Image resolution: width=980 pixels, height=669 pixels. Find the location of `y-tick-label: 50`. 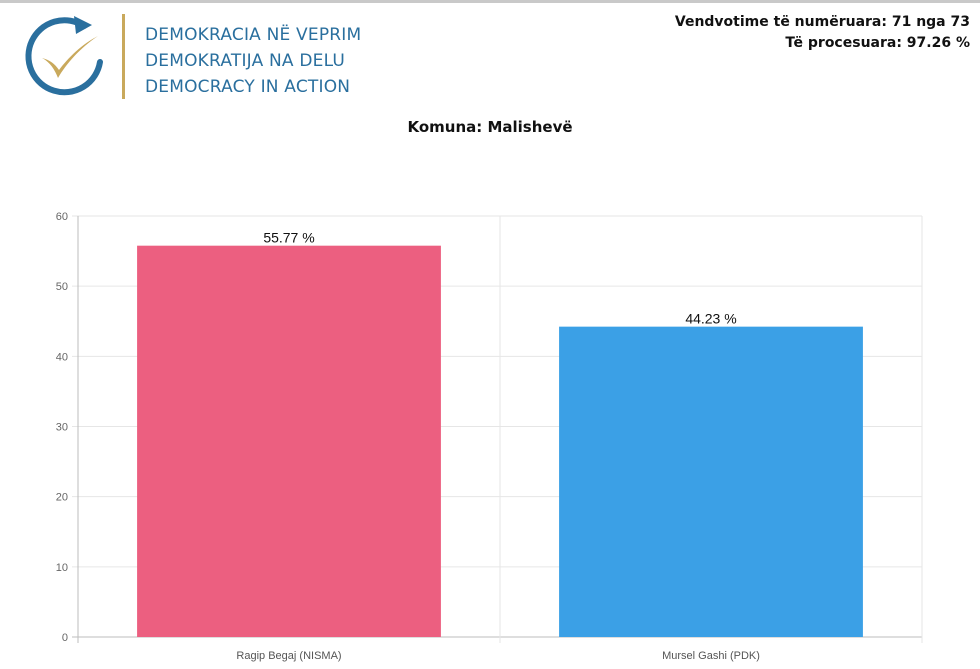

y-tick-label: 50 is located at coordinates (62, 287).